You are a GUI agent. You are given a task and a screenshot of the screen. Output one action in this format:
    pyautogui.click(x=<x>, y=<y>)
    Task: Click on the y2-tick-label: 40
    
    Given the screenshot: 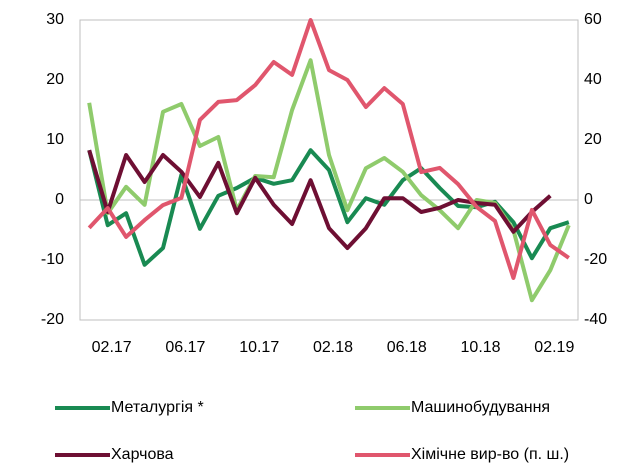 What is the action you would take?
    pyautogui.click(x=593, y=79)
    